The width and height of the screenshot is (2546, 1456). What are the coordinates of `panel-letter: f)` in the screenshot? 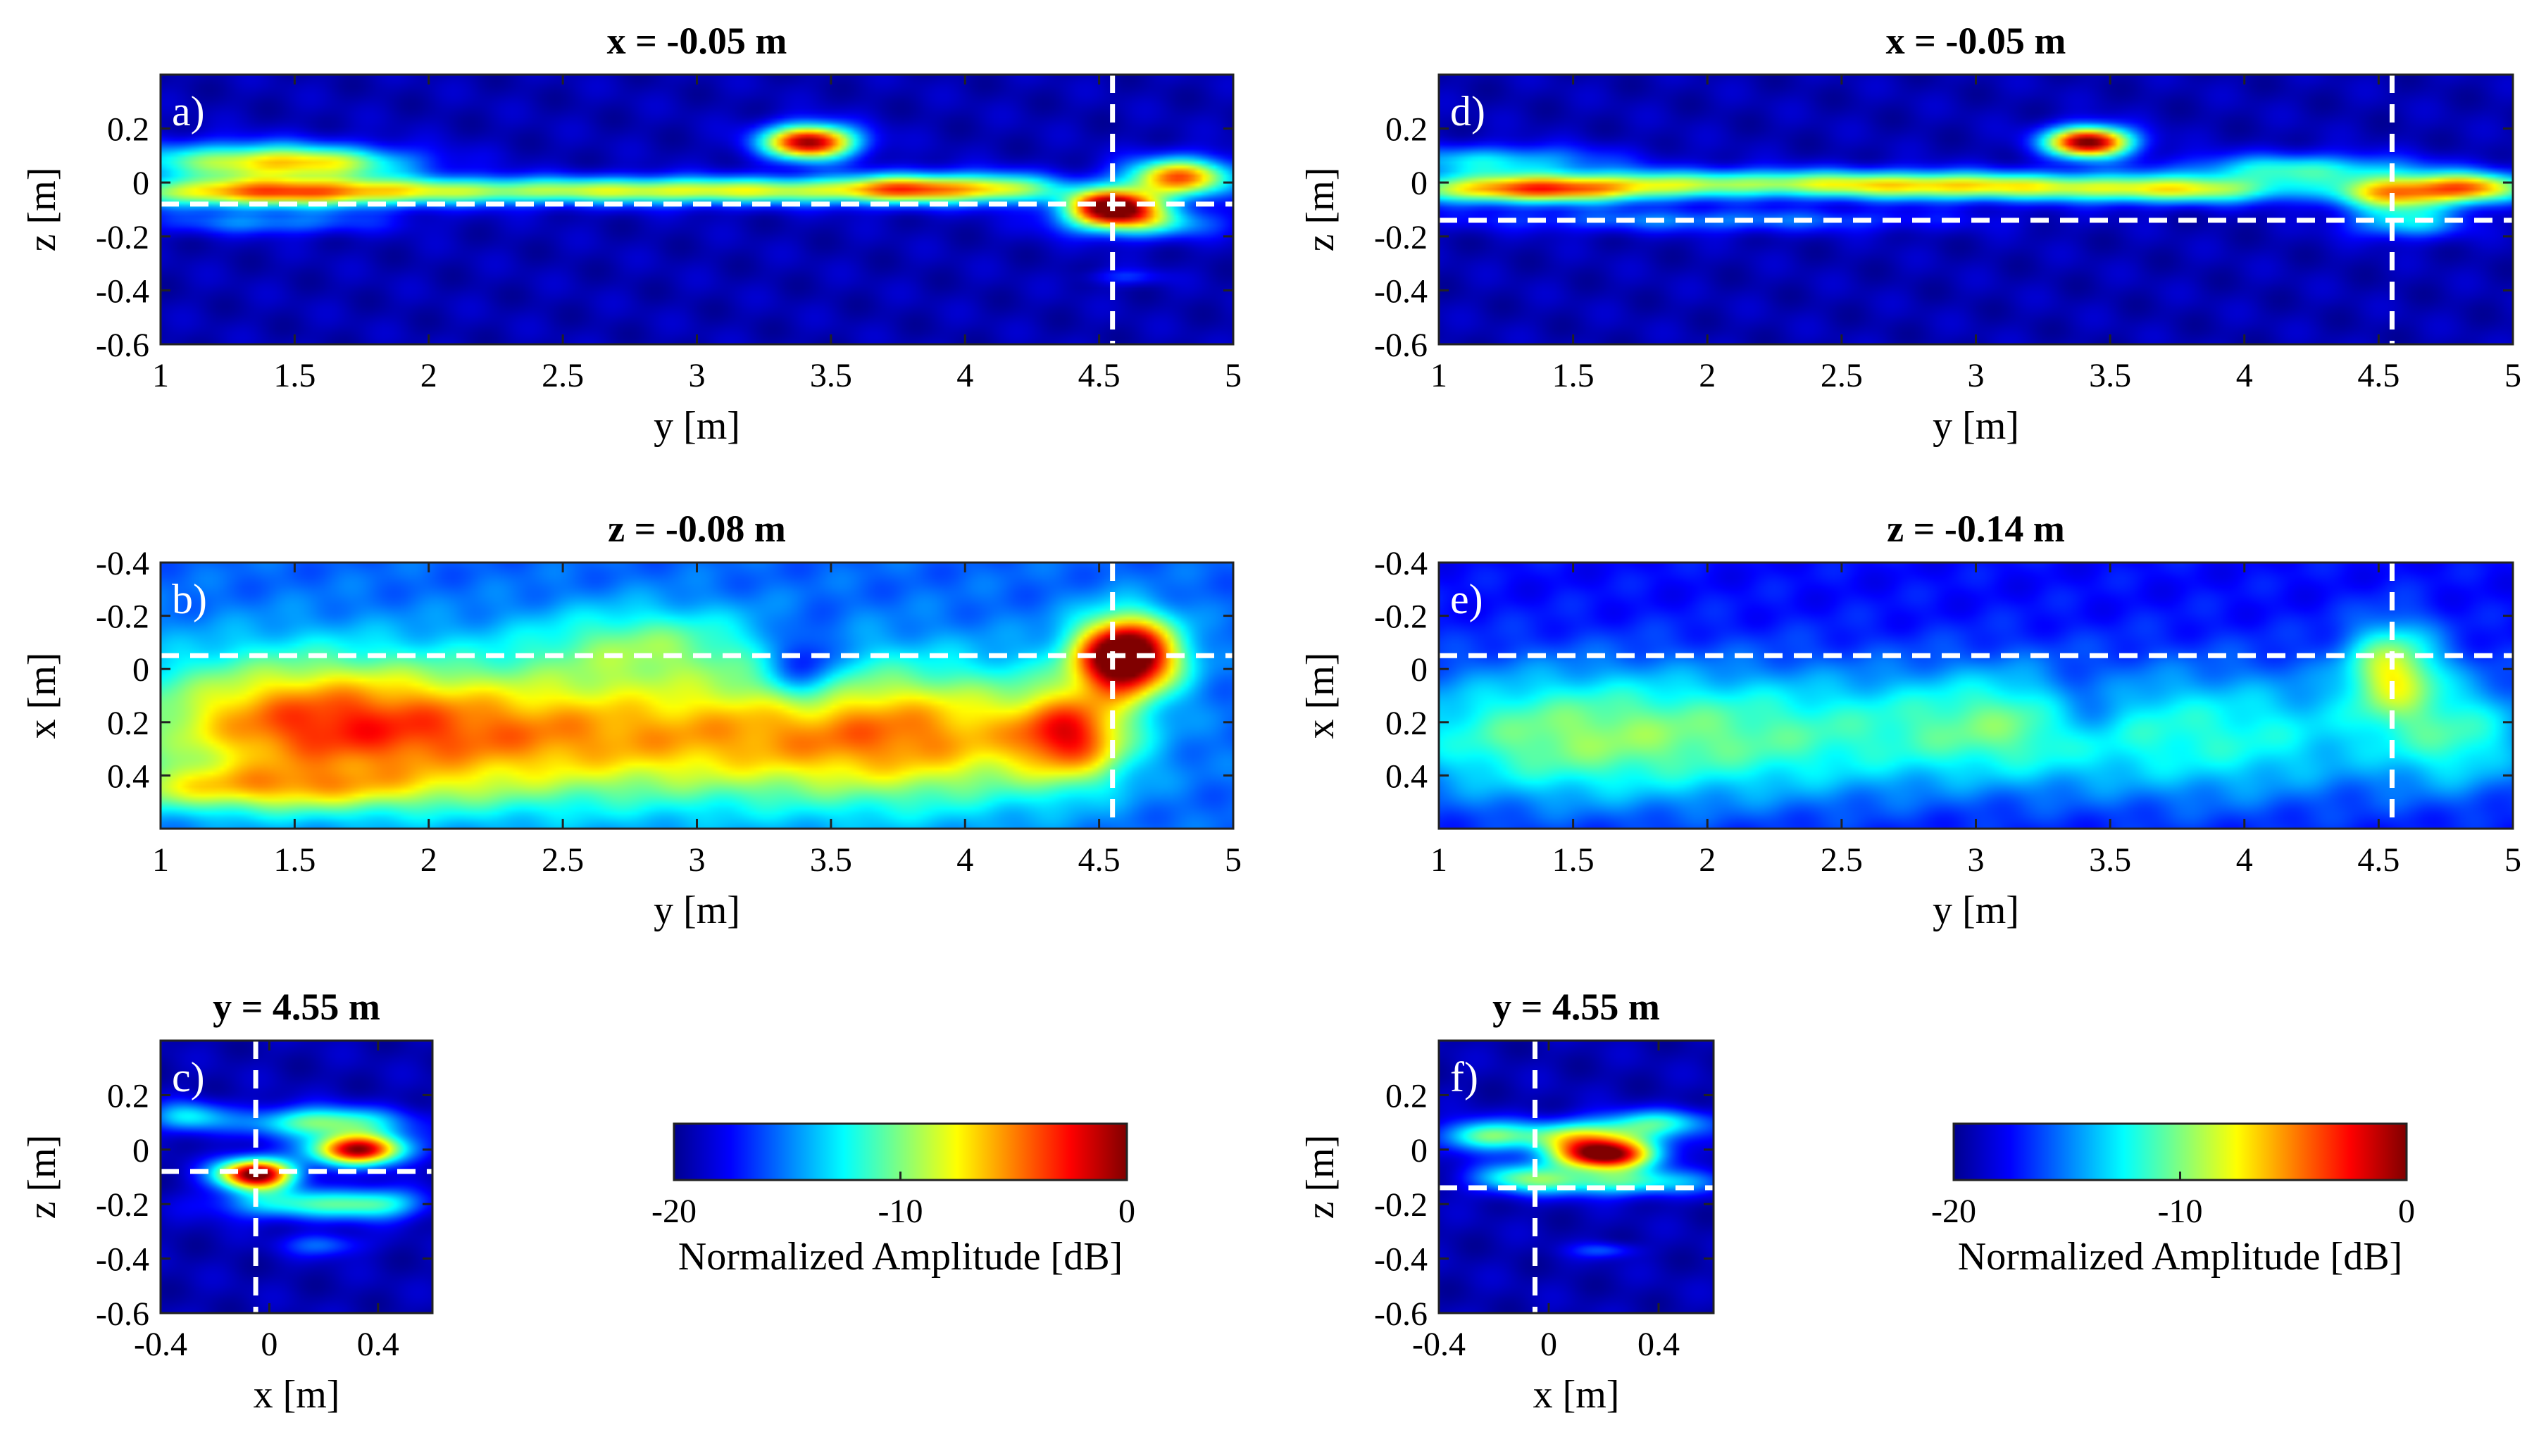 It's located at (1464, 1077).